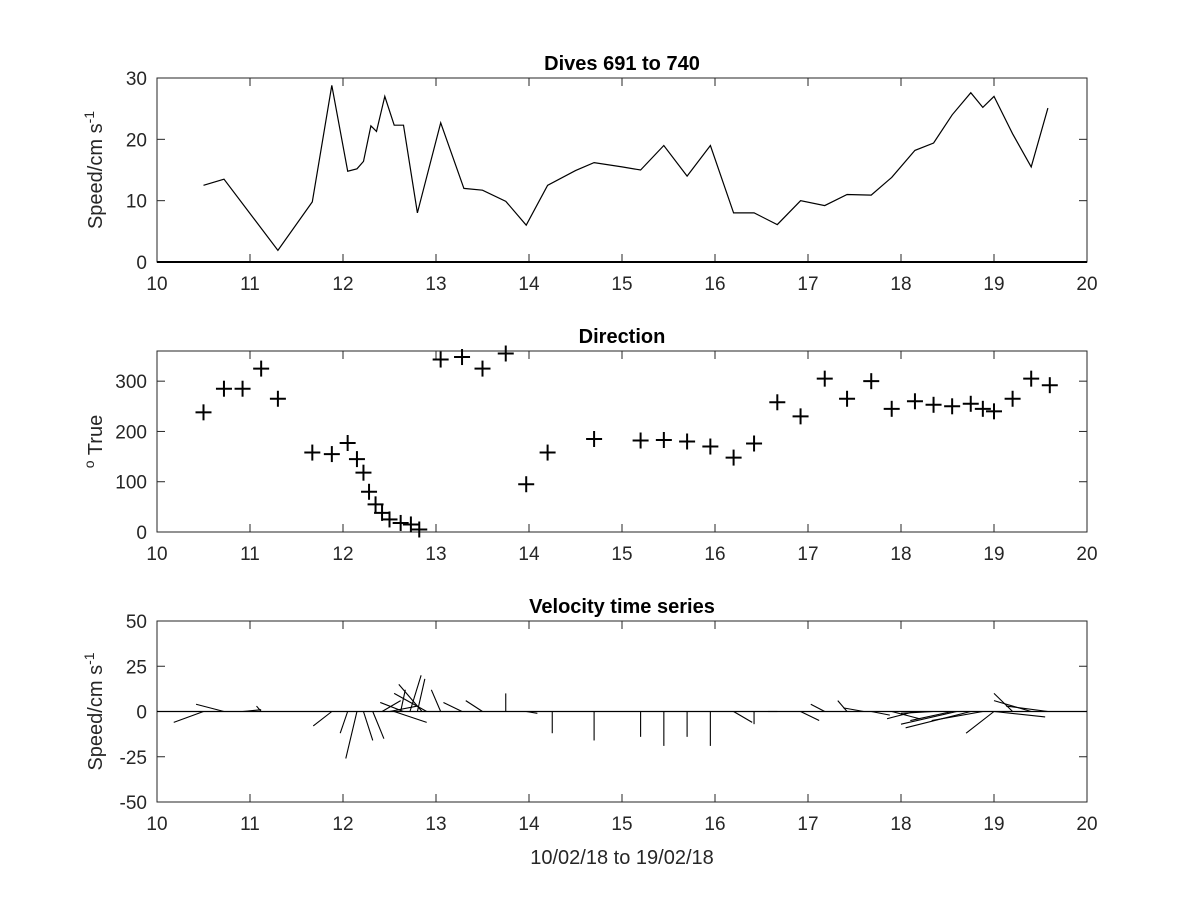  I want to click on y-tick-label: 50, so click(136, 622).